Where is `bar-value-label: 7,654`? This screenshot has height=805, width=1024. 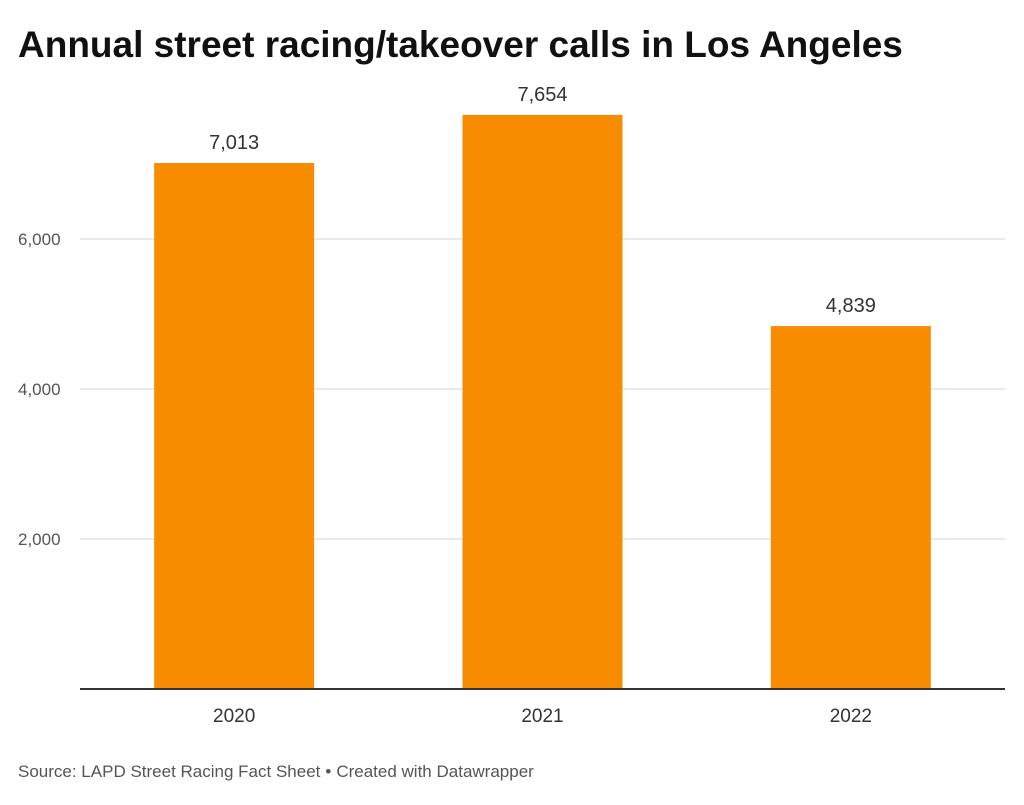 bar-value-label: 7,654 is located at coordinates (542, 95).